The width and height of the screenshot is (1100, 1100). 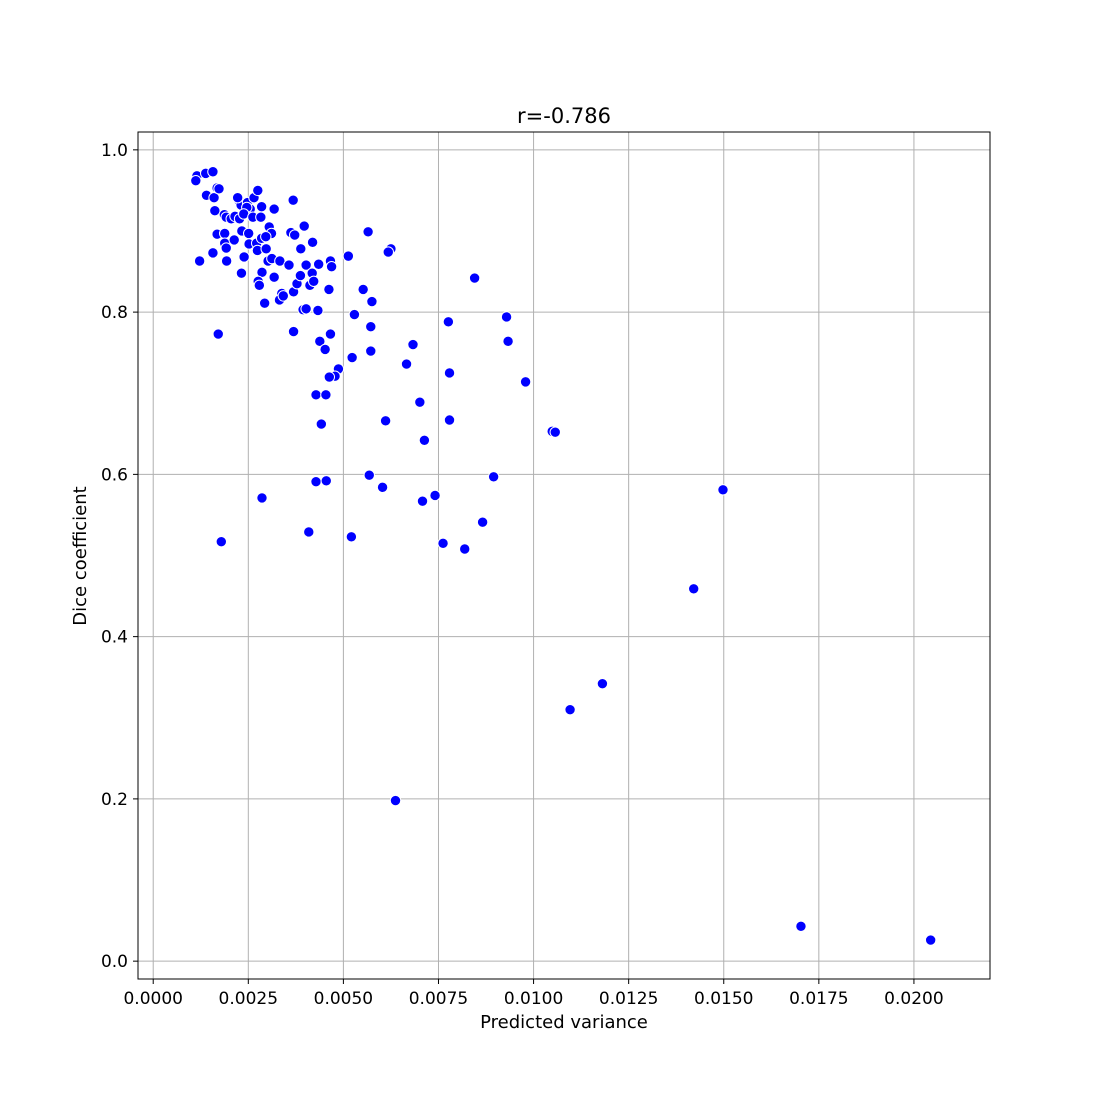 I want to click on x-tick-label: 0.0100, so click(x=533, y=999).